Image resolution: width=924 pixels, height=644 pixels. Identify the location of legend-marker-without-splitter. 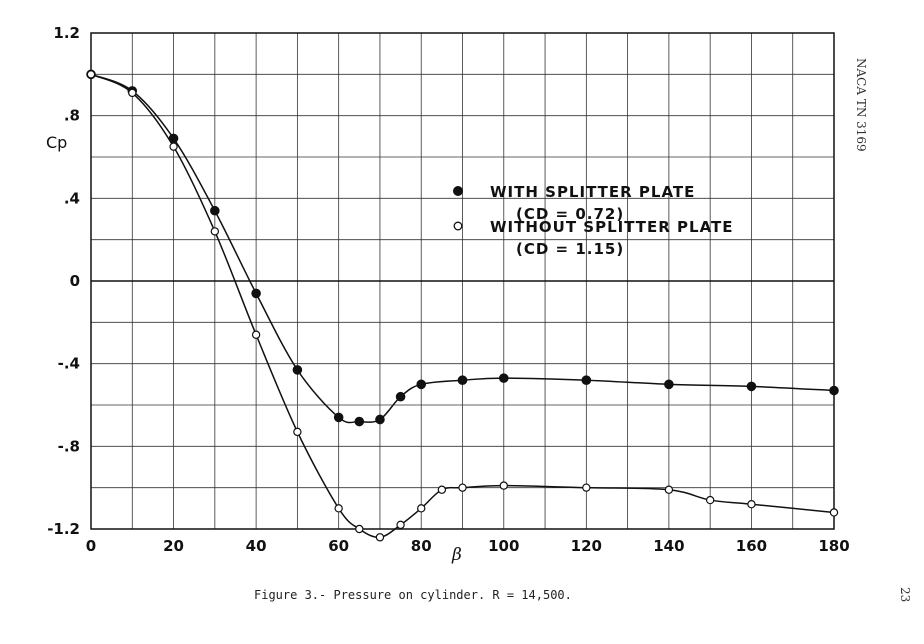
(458, 226).